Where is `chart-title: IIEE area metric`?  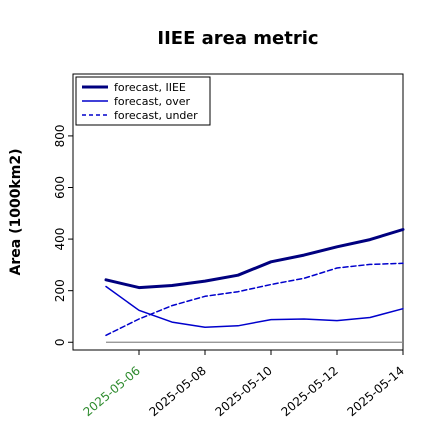
chart-title: IIEE area metric is located at coordinates (237, 38).